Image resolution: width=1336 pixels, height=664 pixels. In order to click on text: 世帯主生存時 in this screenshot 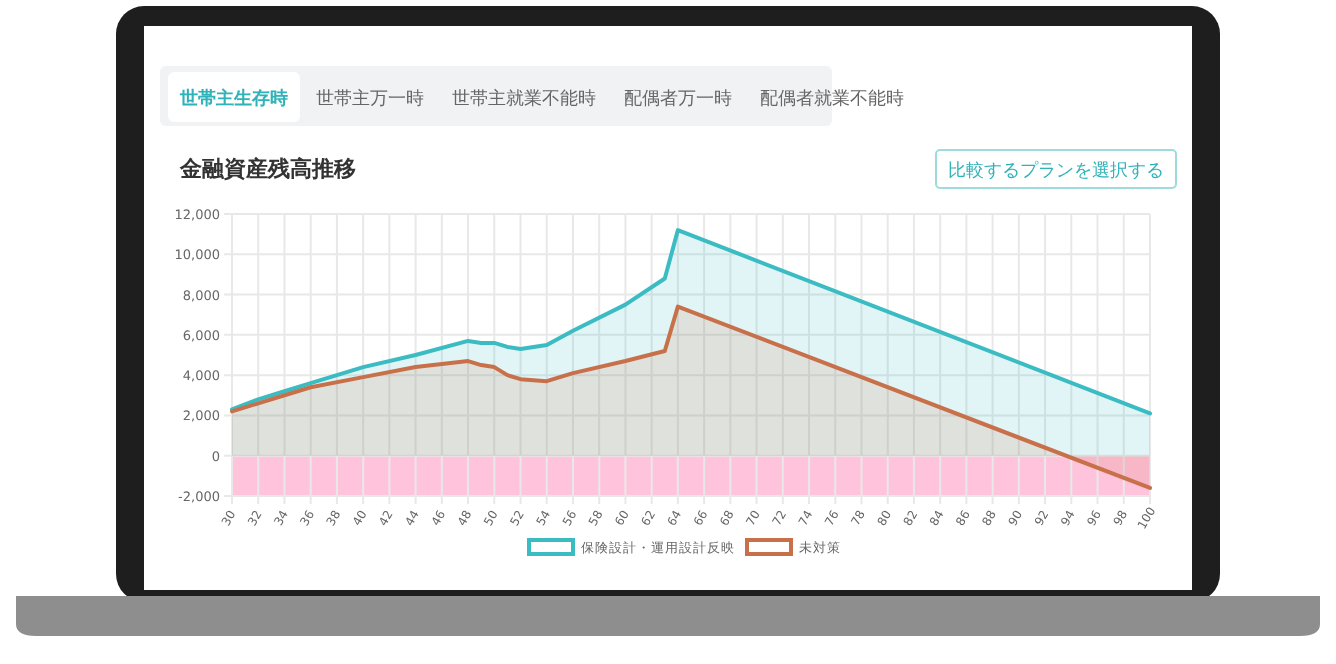, I will do `click(233, 99)`.